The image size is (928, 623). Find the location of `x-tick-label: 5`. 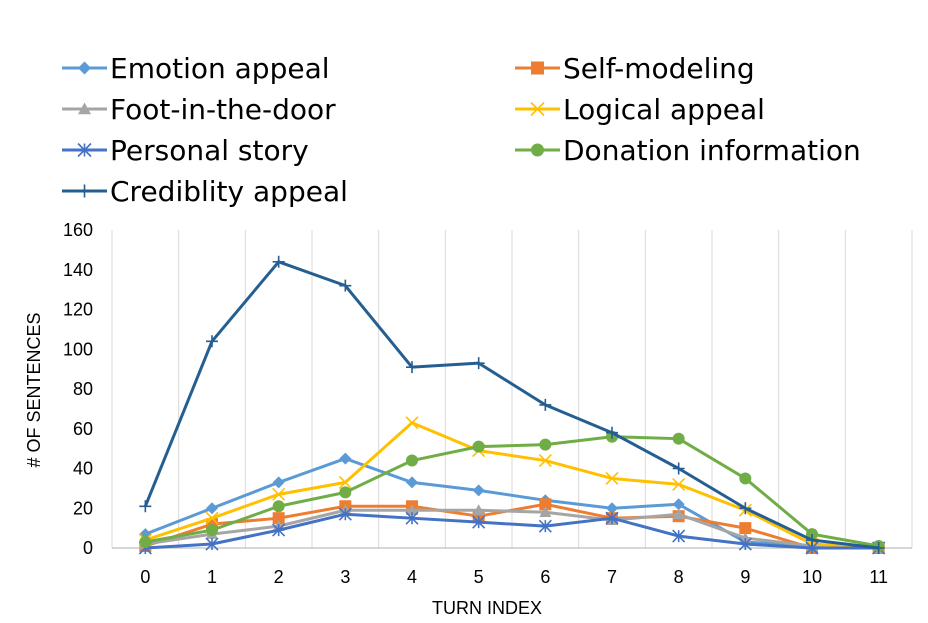

x-tick-label: 5 is located at coordinates (479, 577).